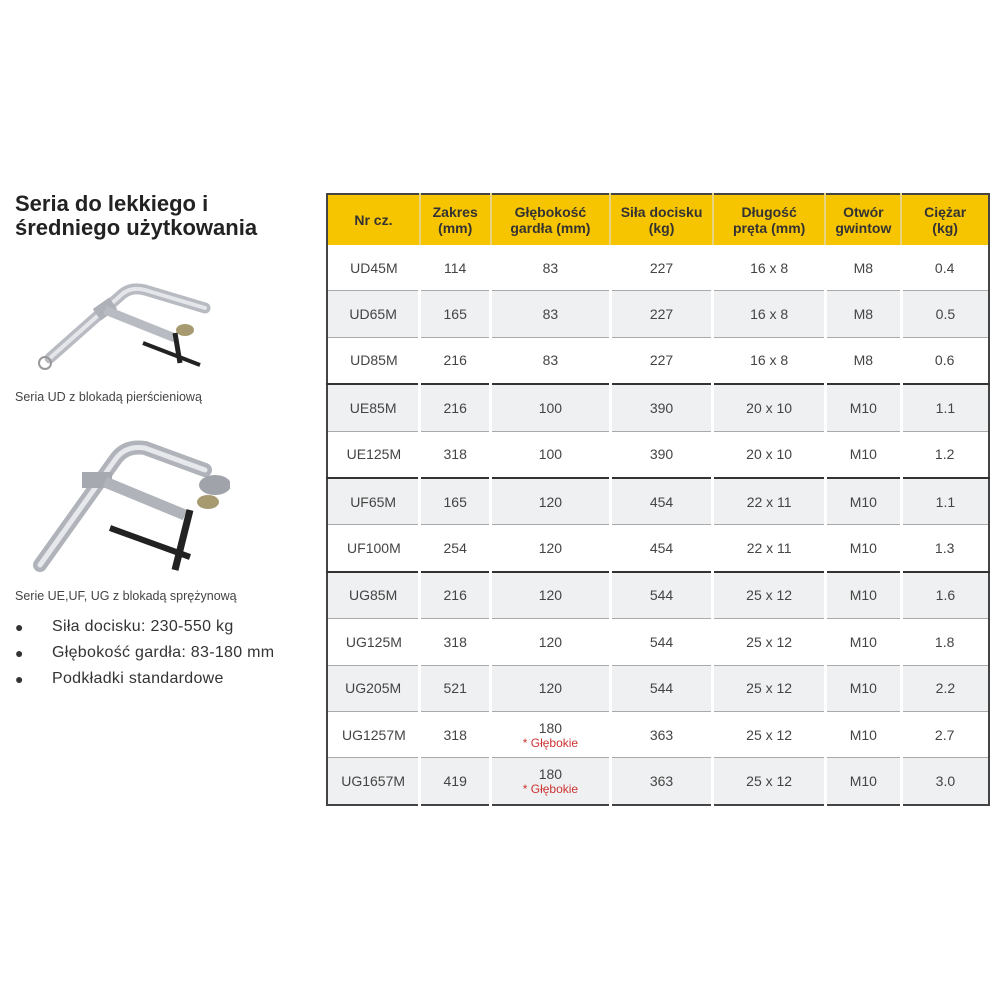  Describe the element at coordinates (658, 455) in the screenshot. I see `table-row: UE125M 318 100 390 20 x 10 M10 1.2` at that location.